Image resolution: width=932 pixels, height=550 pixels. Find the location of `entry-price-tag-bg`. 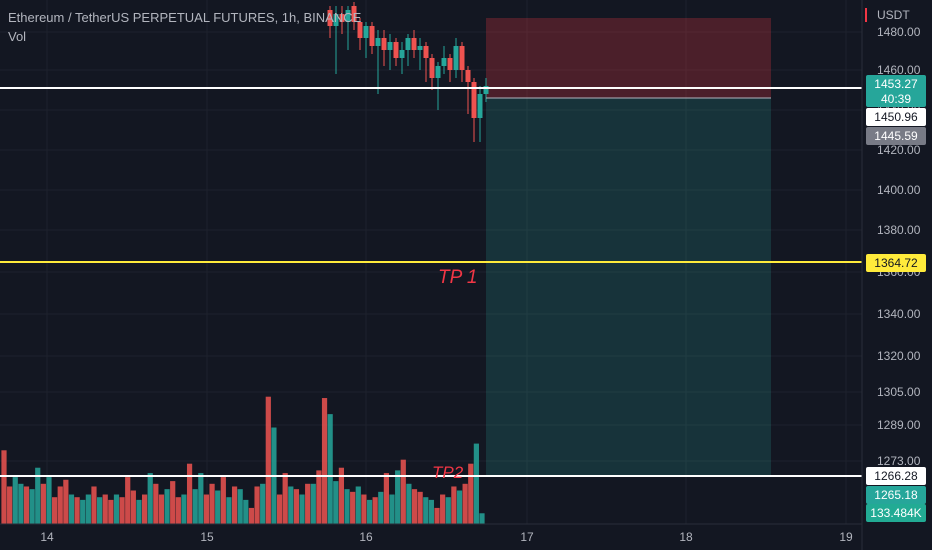

entry-price-tag-bg is located at coordinates (896, 117).